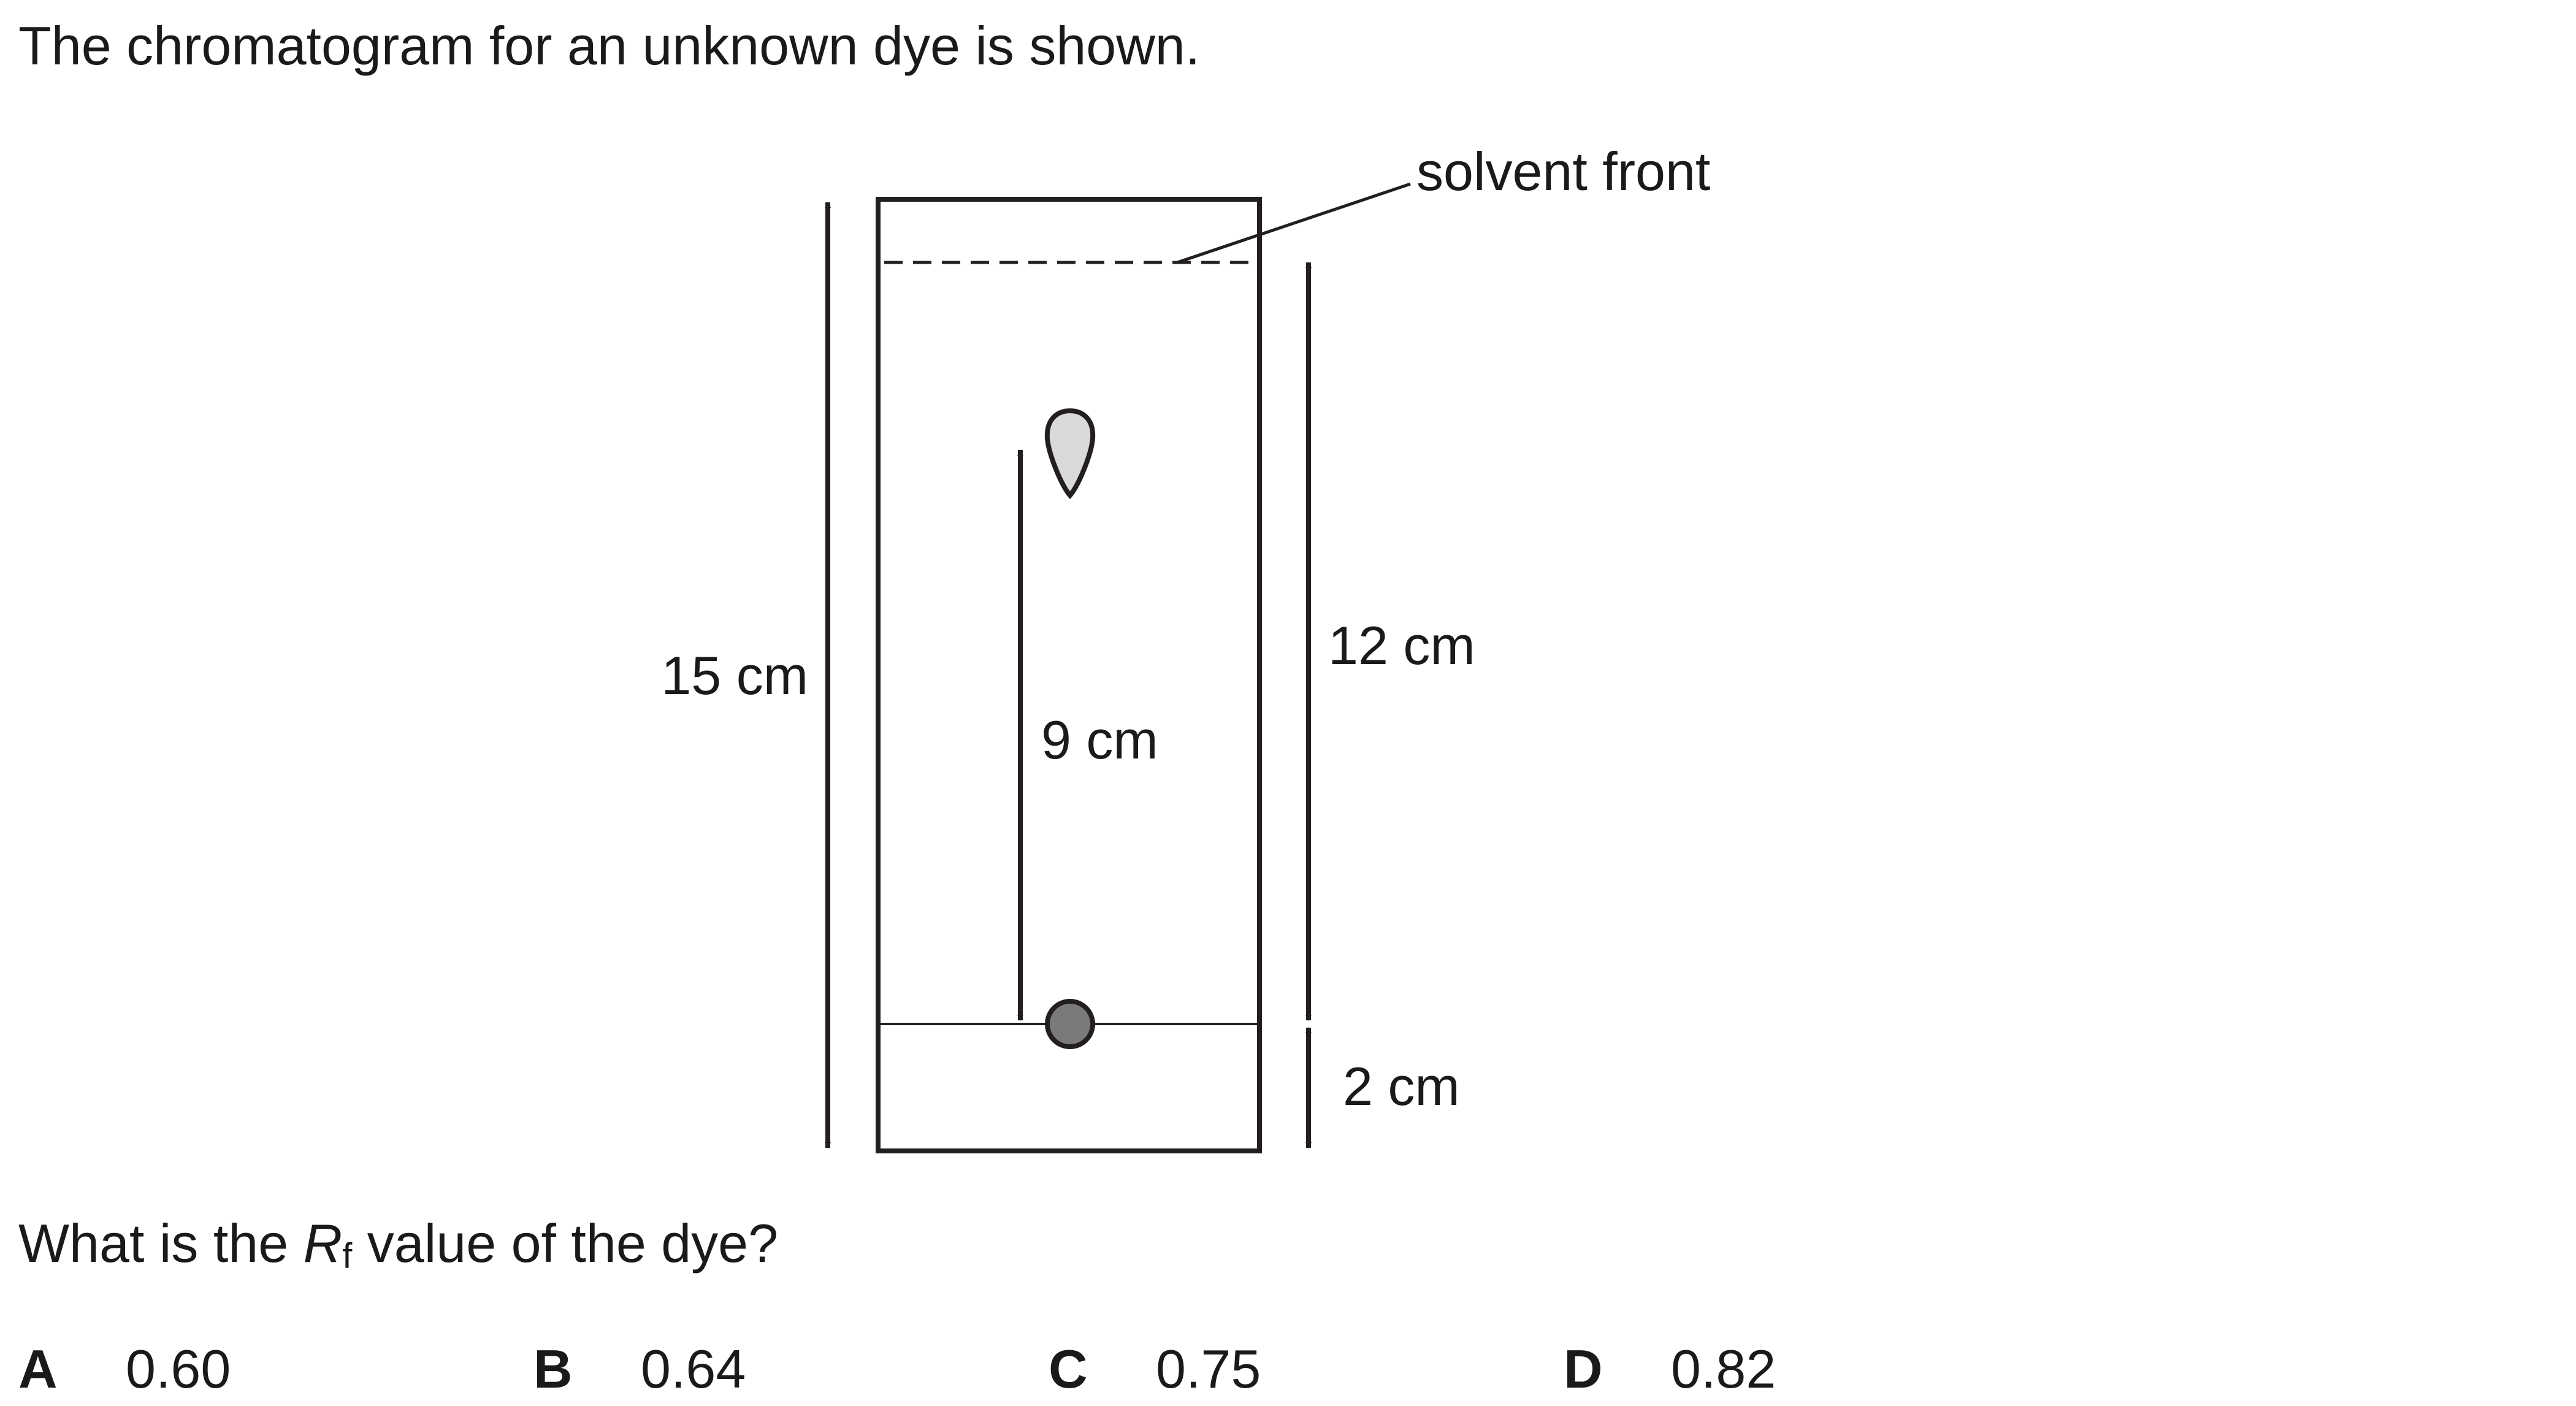 Image resolution: width=2576 pixels, height=1406 pixels. What do you see at coordinates (323, 1244) in the screenshot?
I see `rf-symbol: R` at bounding box center [323, 1244].